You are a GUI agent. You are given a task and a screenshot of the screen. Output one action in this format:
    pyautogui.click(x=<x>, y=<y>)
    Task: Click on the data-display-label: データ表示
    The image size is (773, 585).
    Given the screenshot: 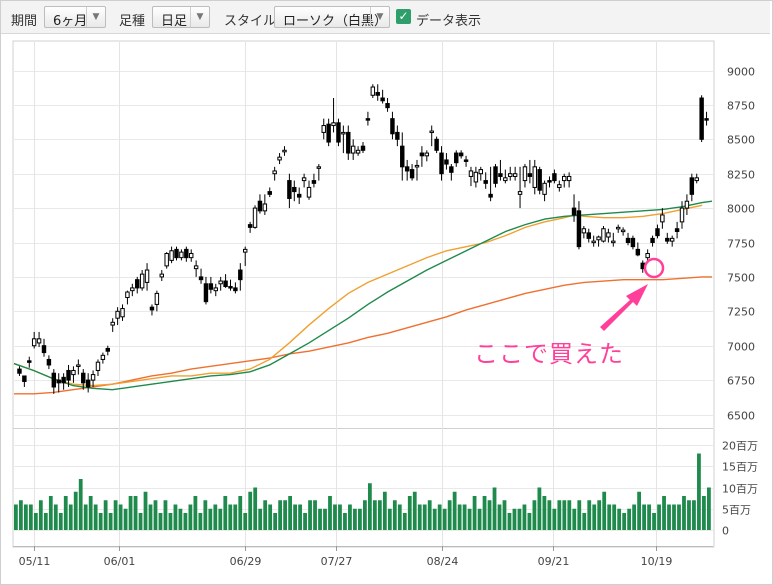 What is the action you would take?
    pyautogui.click(x=449, y=21)
    